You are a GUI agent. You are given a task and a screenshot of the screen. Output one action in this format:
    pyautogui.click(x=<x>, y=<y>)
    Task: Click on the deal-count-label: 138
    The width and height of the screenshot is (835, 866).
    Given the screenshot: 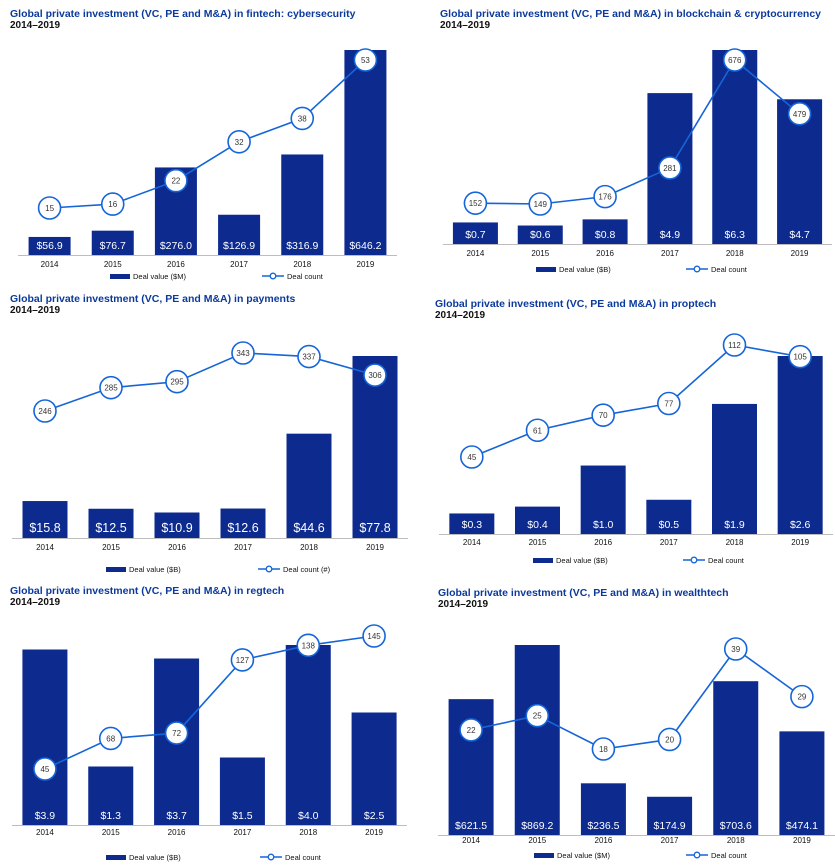 What is the action you would take?
    pyautogui.click(x=309, y=645)
    